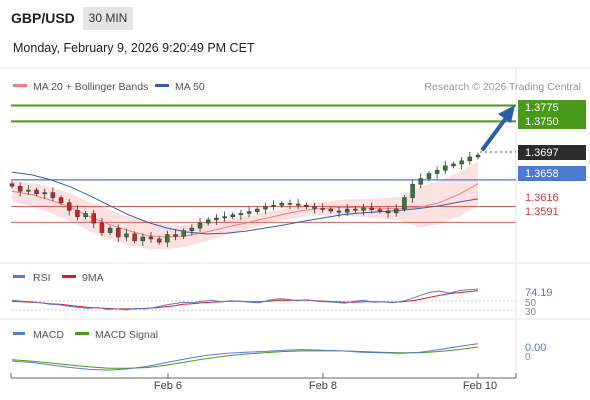  Describe the element at coordinates (542, 198) in the screenshot. I see `level-label-s1: 1.3616` at that location.